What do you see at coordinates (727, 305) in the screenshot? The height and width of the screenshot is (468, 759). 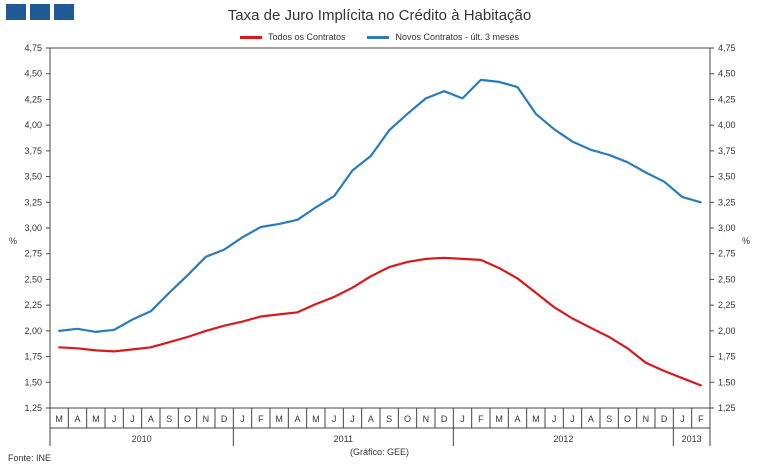 I see `y-tick-label-right: 2,25` at bounding box center [727, 305].